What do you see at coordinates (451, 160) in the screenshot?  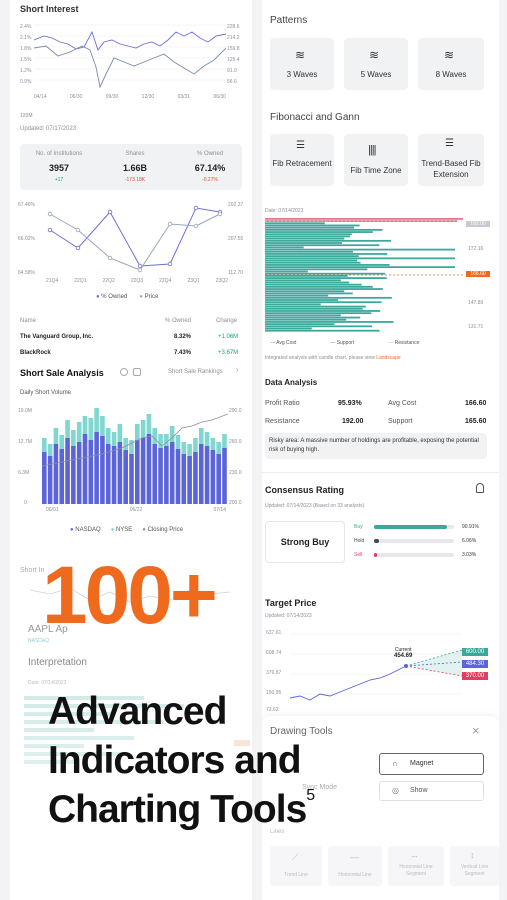 I see `trend-fib-extension-button: ☰ Trend-Based Fib Extension` at bounding box center [451, 160].